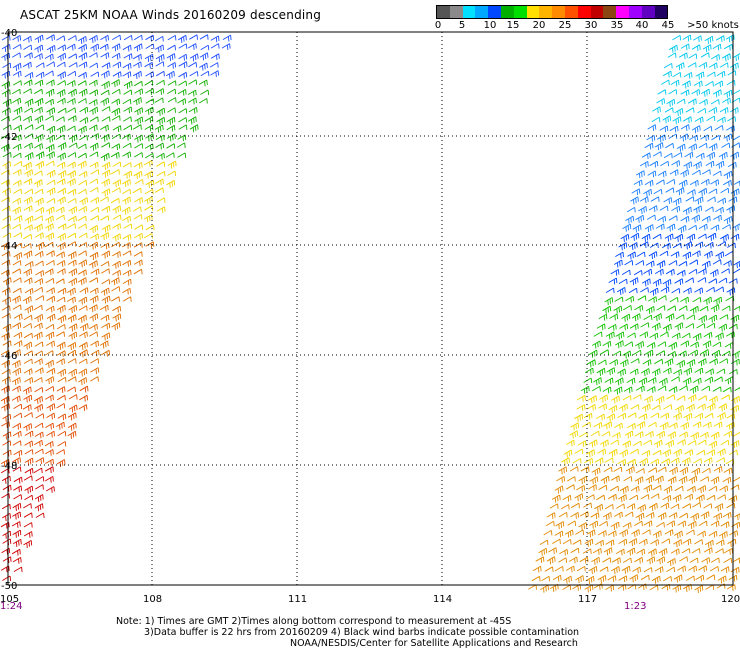  I want to click on legend-tick: 40, so click(642, 25).